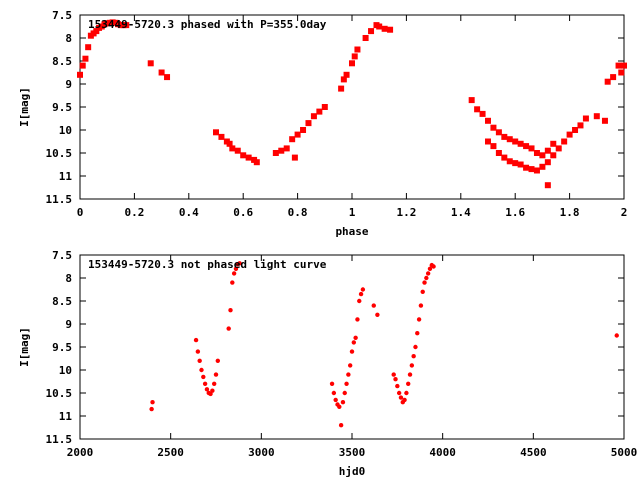 The height and width of the screenshot is (485, 640). What do you see at coordinates (442, 452) in the screenshot?
I see `x-tick-label: 4000` at bounding box center [442, 452].